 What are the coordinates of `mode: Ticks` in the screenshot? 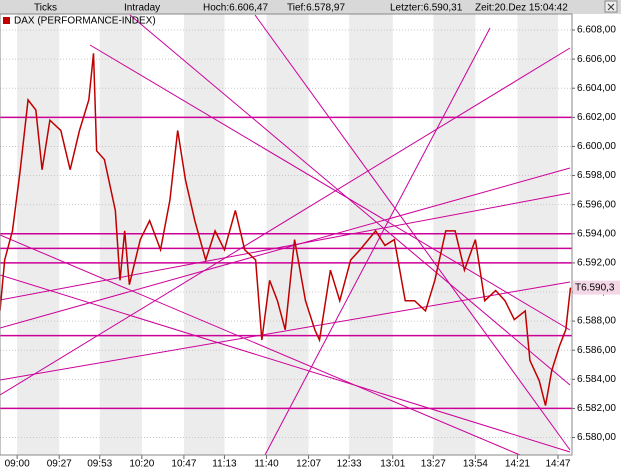 It's located at (45, 8).